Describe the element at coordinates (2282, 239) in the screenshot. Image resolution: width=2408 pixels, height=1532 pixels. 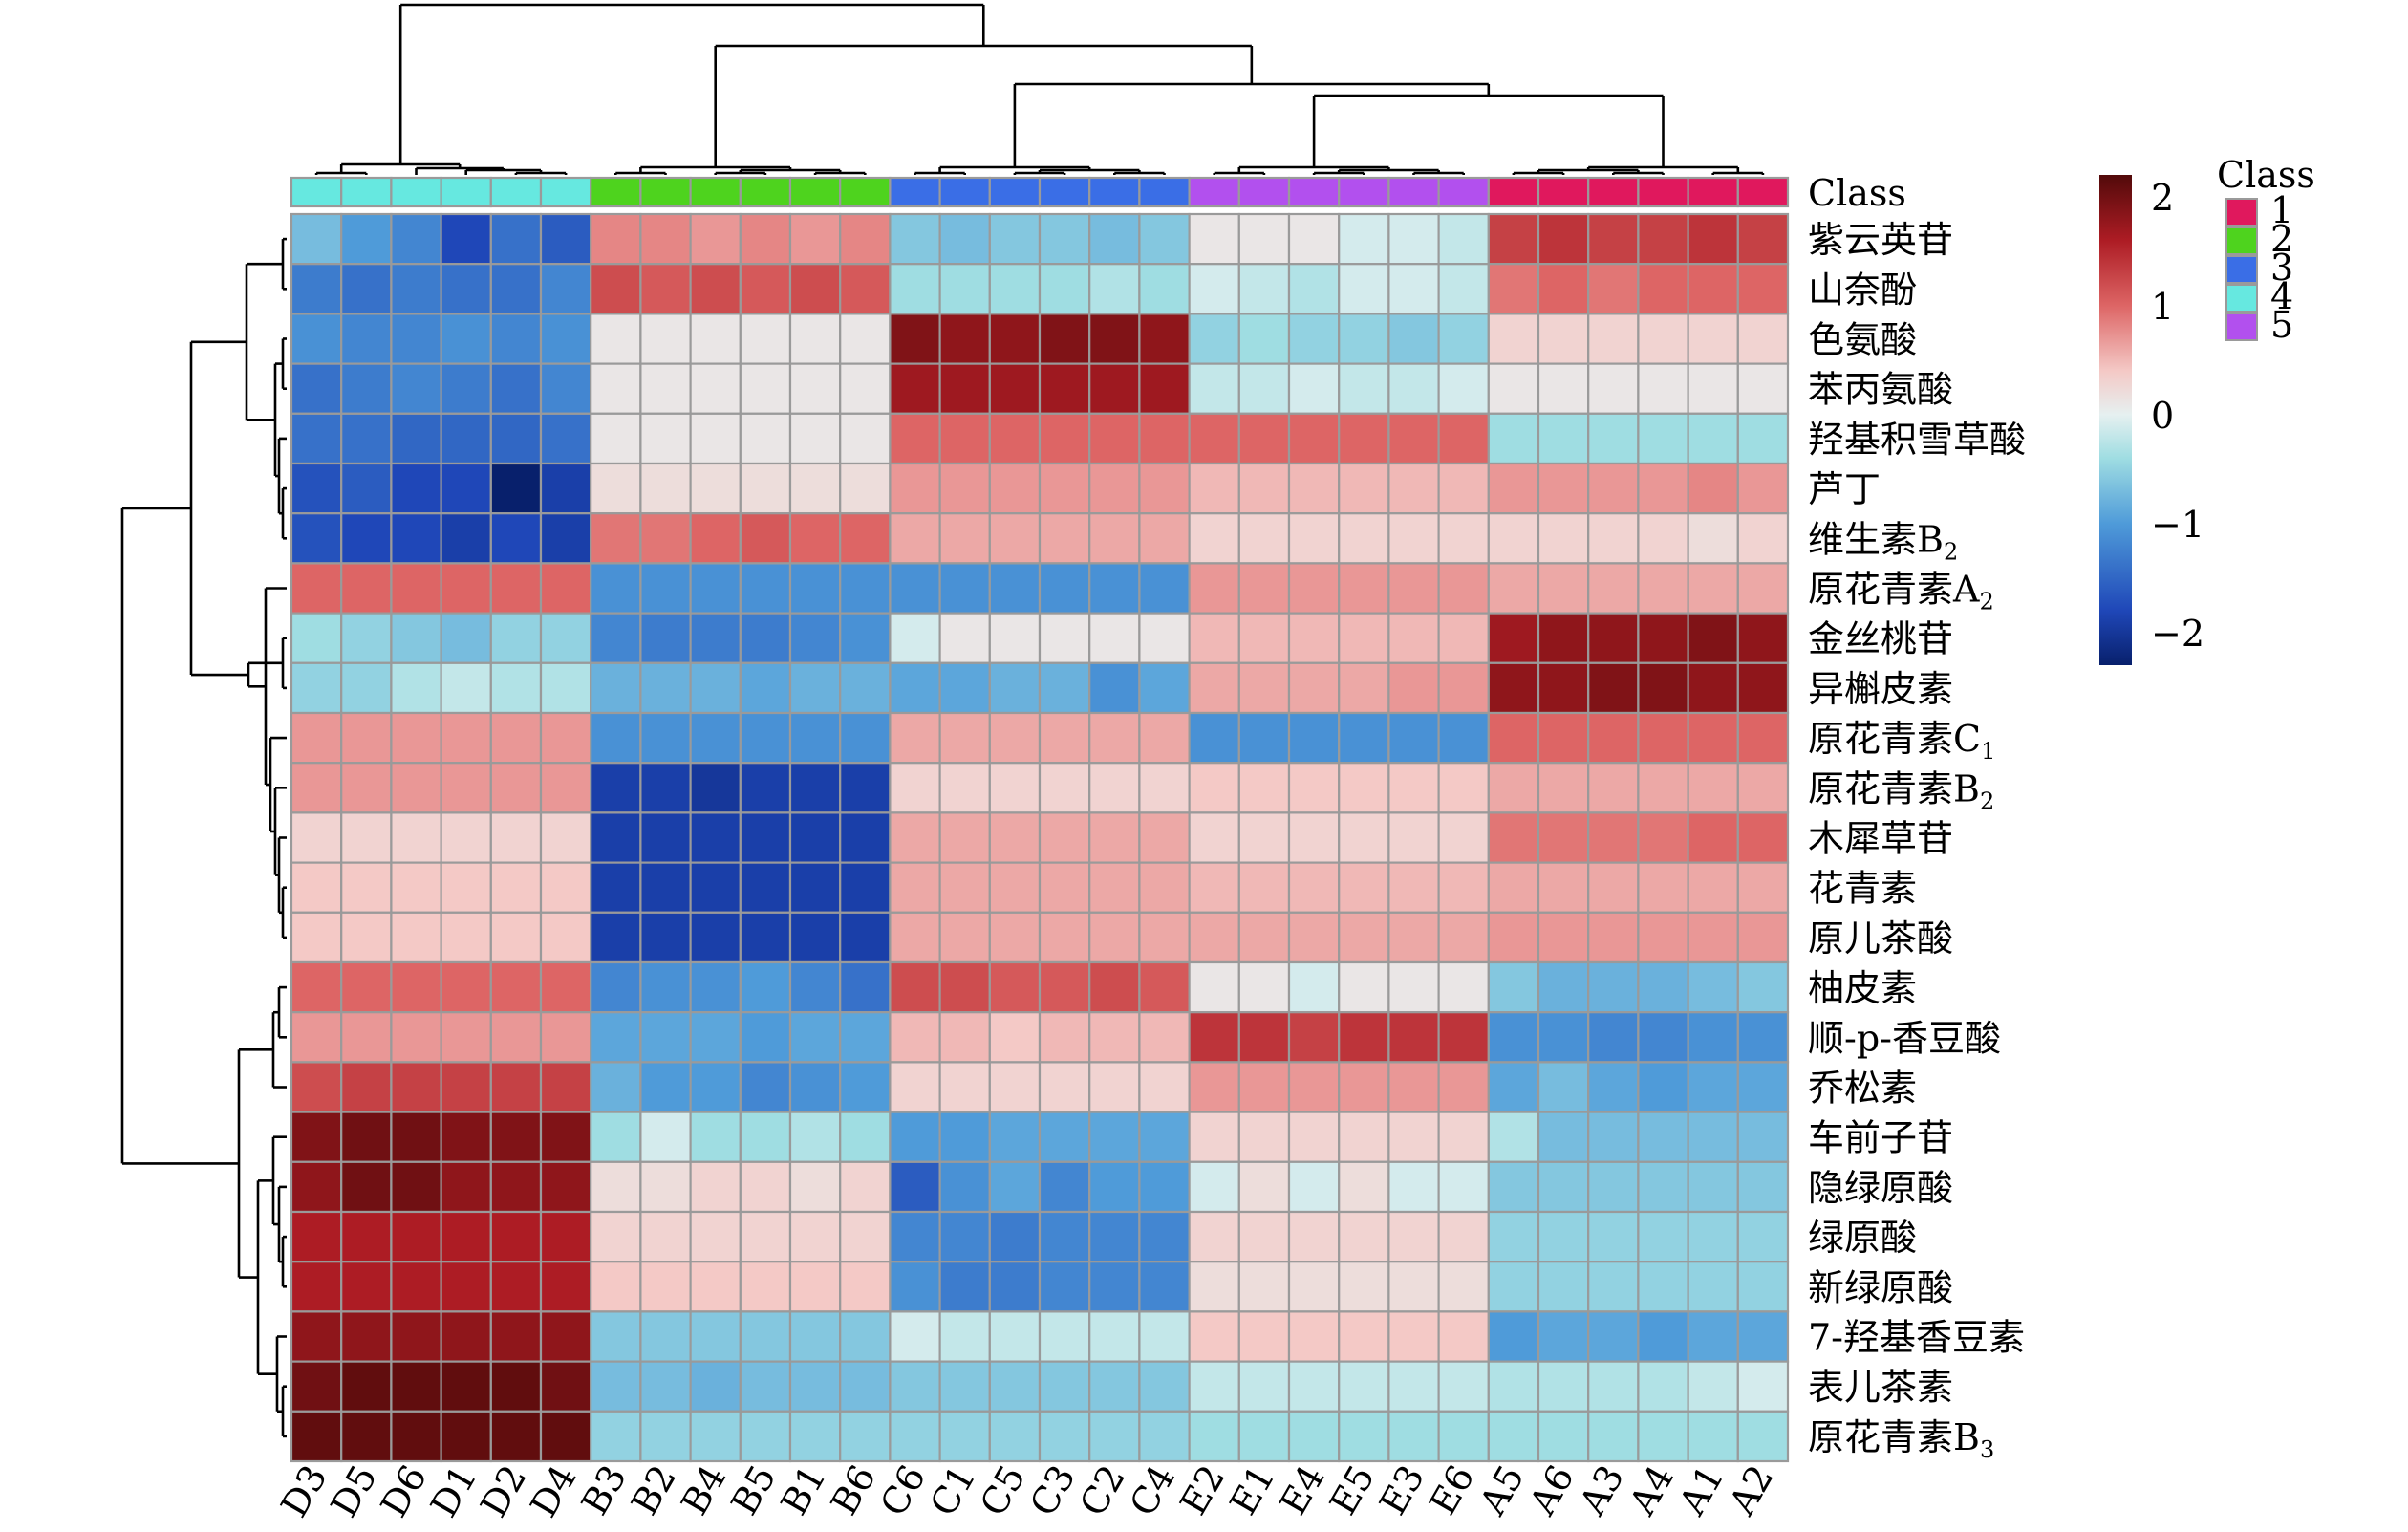
I see `legend-label: 2` at that location.